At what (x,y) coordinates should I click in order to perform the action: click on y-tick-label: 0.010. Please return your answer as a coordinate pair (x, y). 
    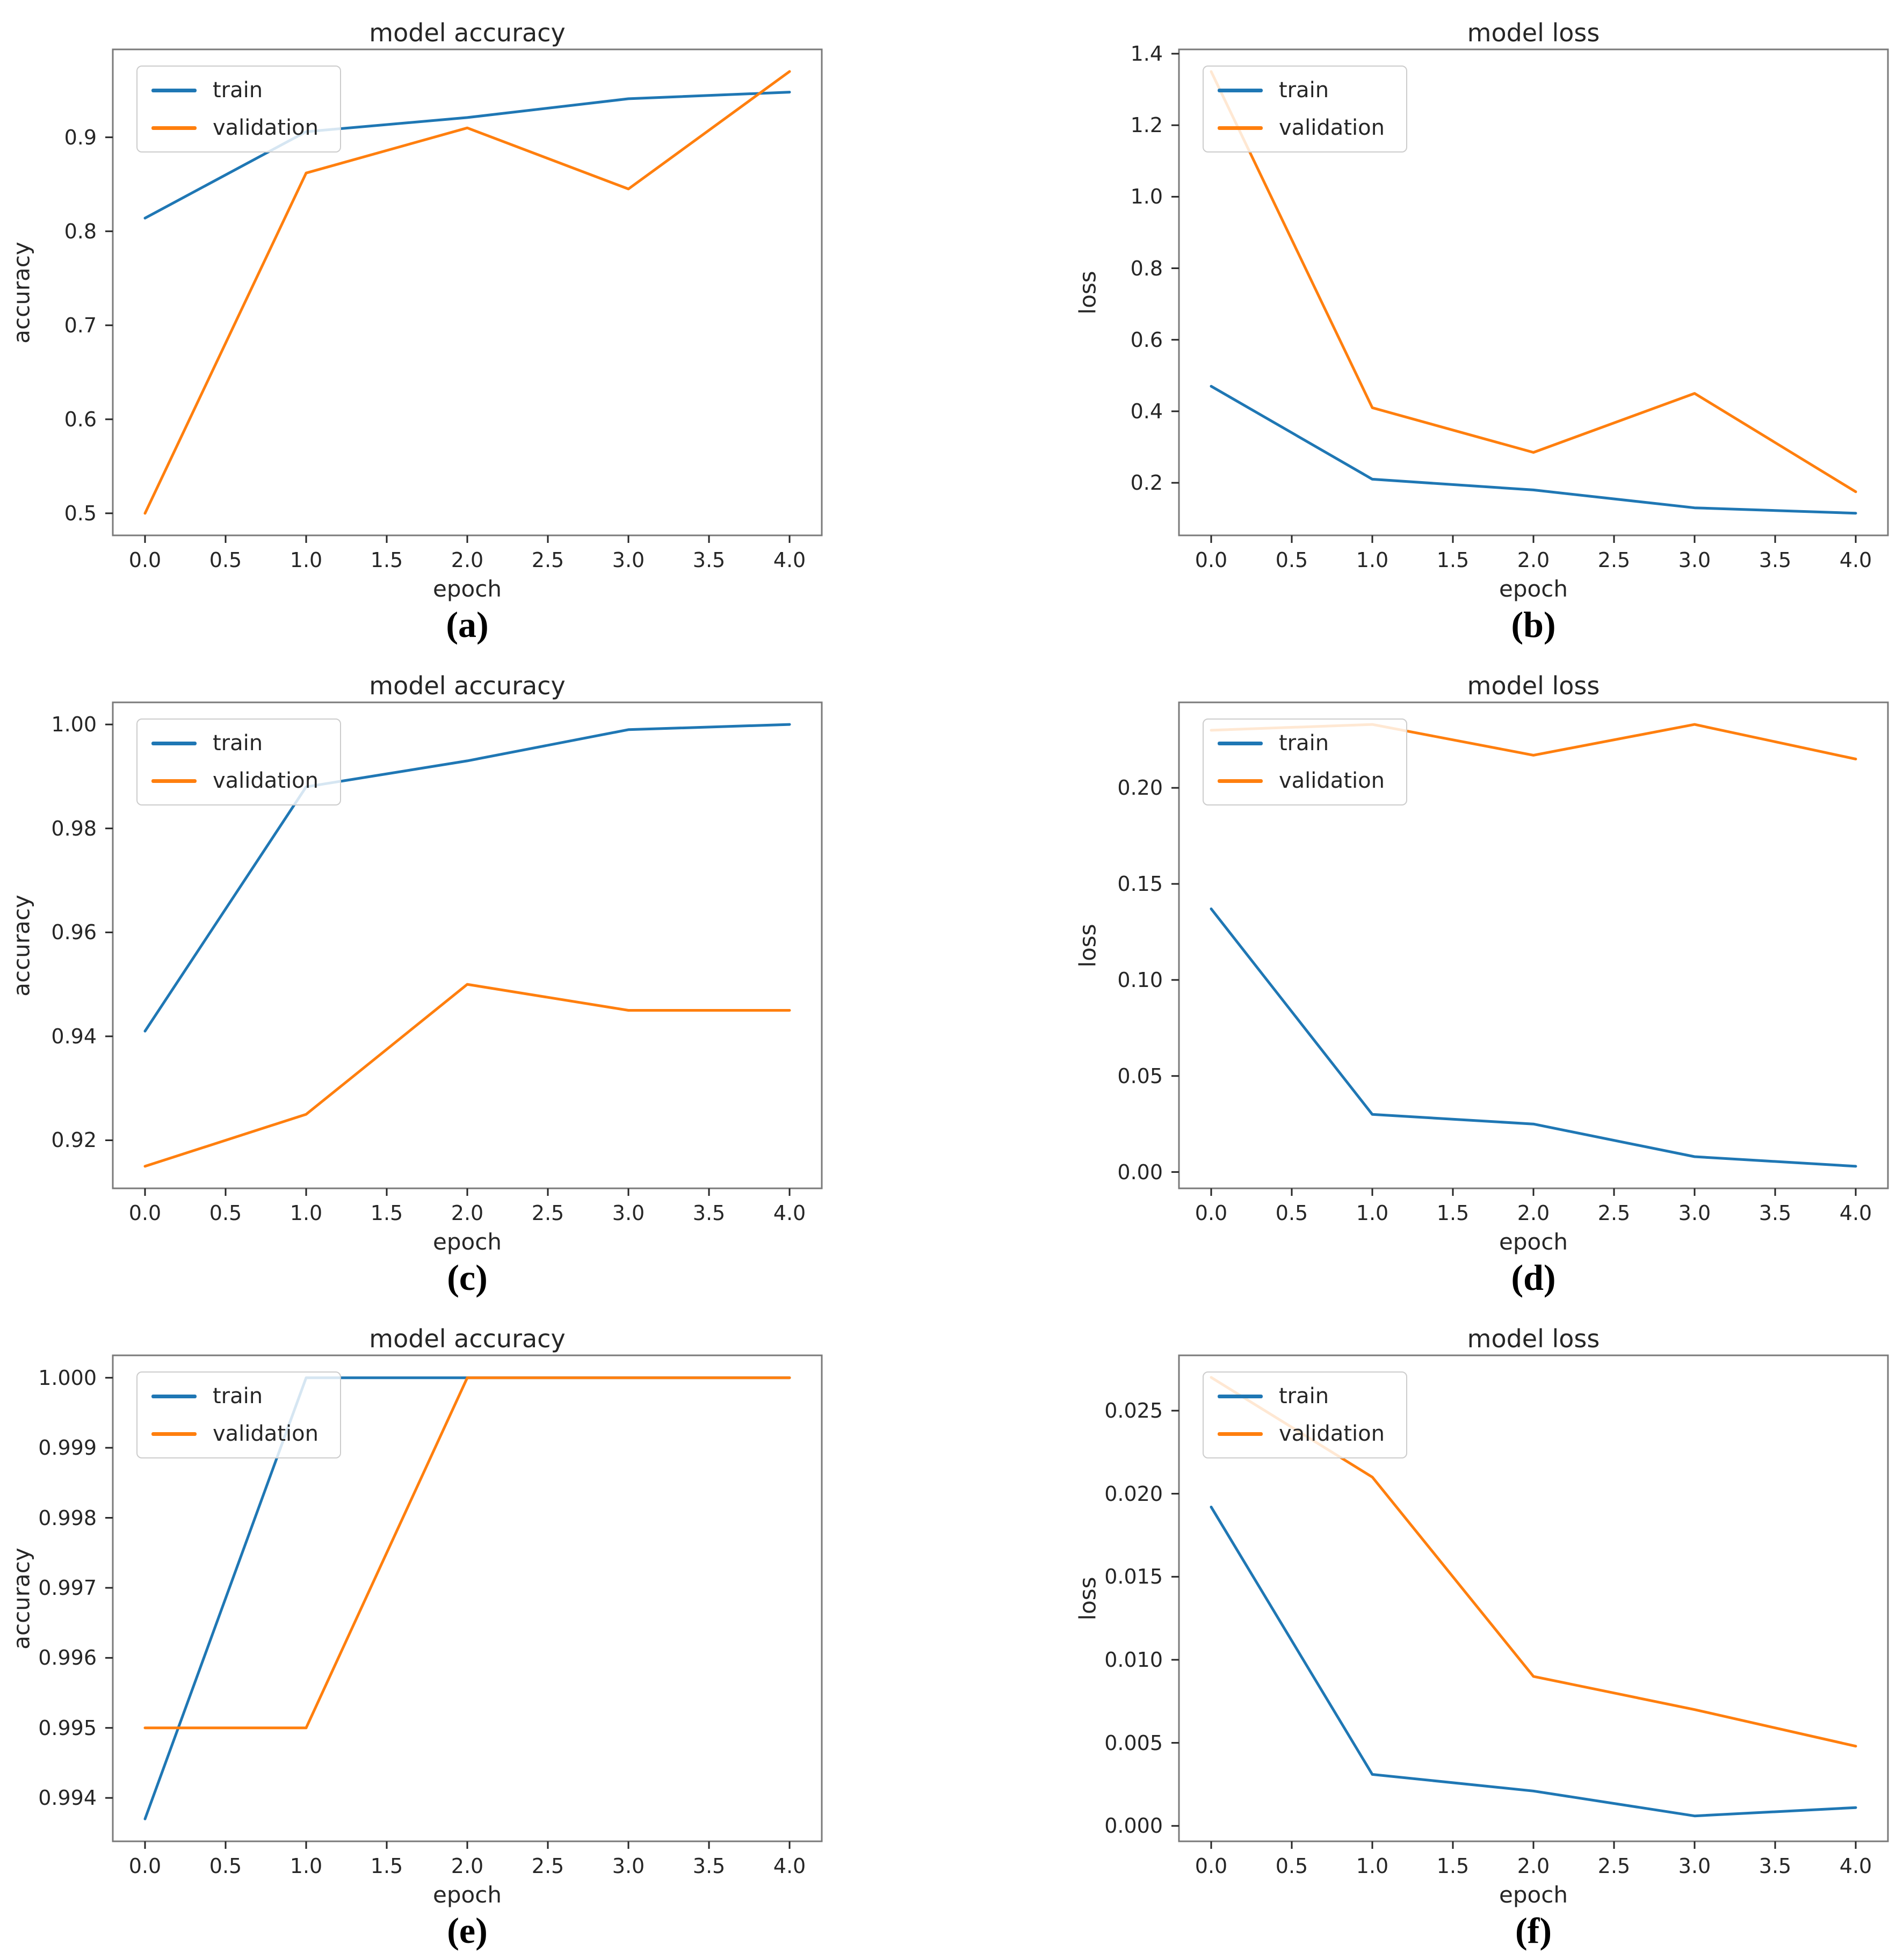
    Looking at the image, I should click on (1133, 1660).